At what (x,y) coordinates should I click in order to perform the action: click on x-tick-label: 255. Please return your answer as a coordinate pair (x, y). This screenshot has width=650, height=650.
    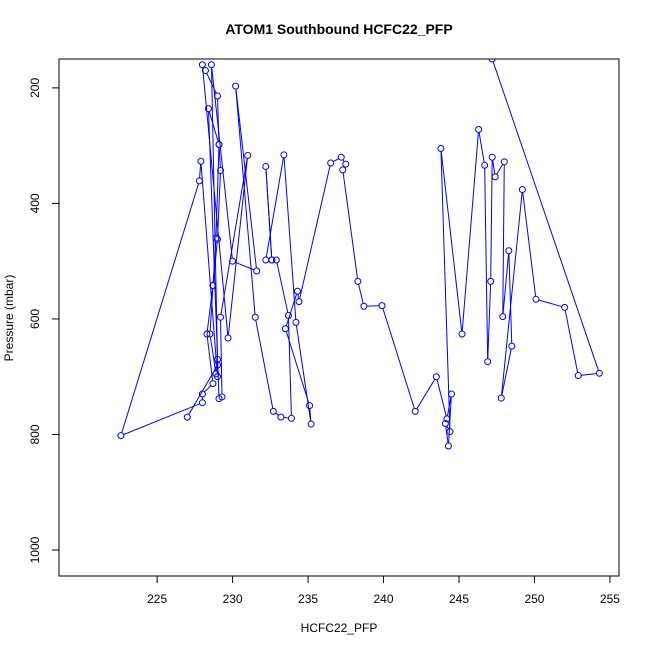
    Looking at the image, I should click on (610, 599).